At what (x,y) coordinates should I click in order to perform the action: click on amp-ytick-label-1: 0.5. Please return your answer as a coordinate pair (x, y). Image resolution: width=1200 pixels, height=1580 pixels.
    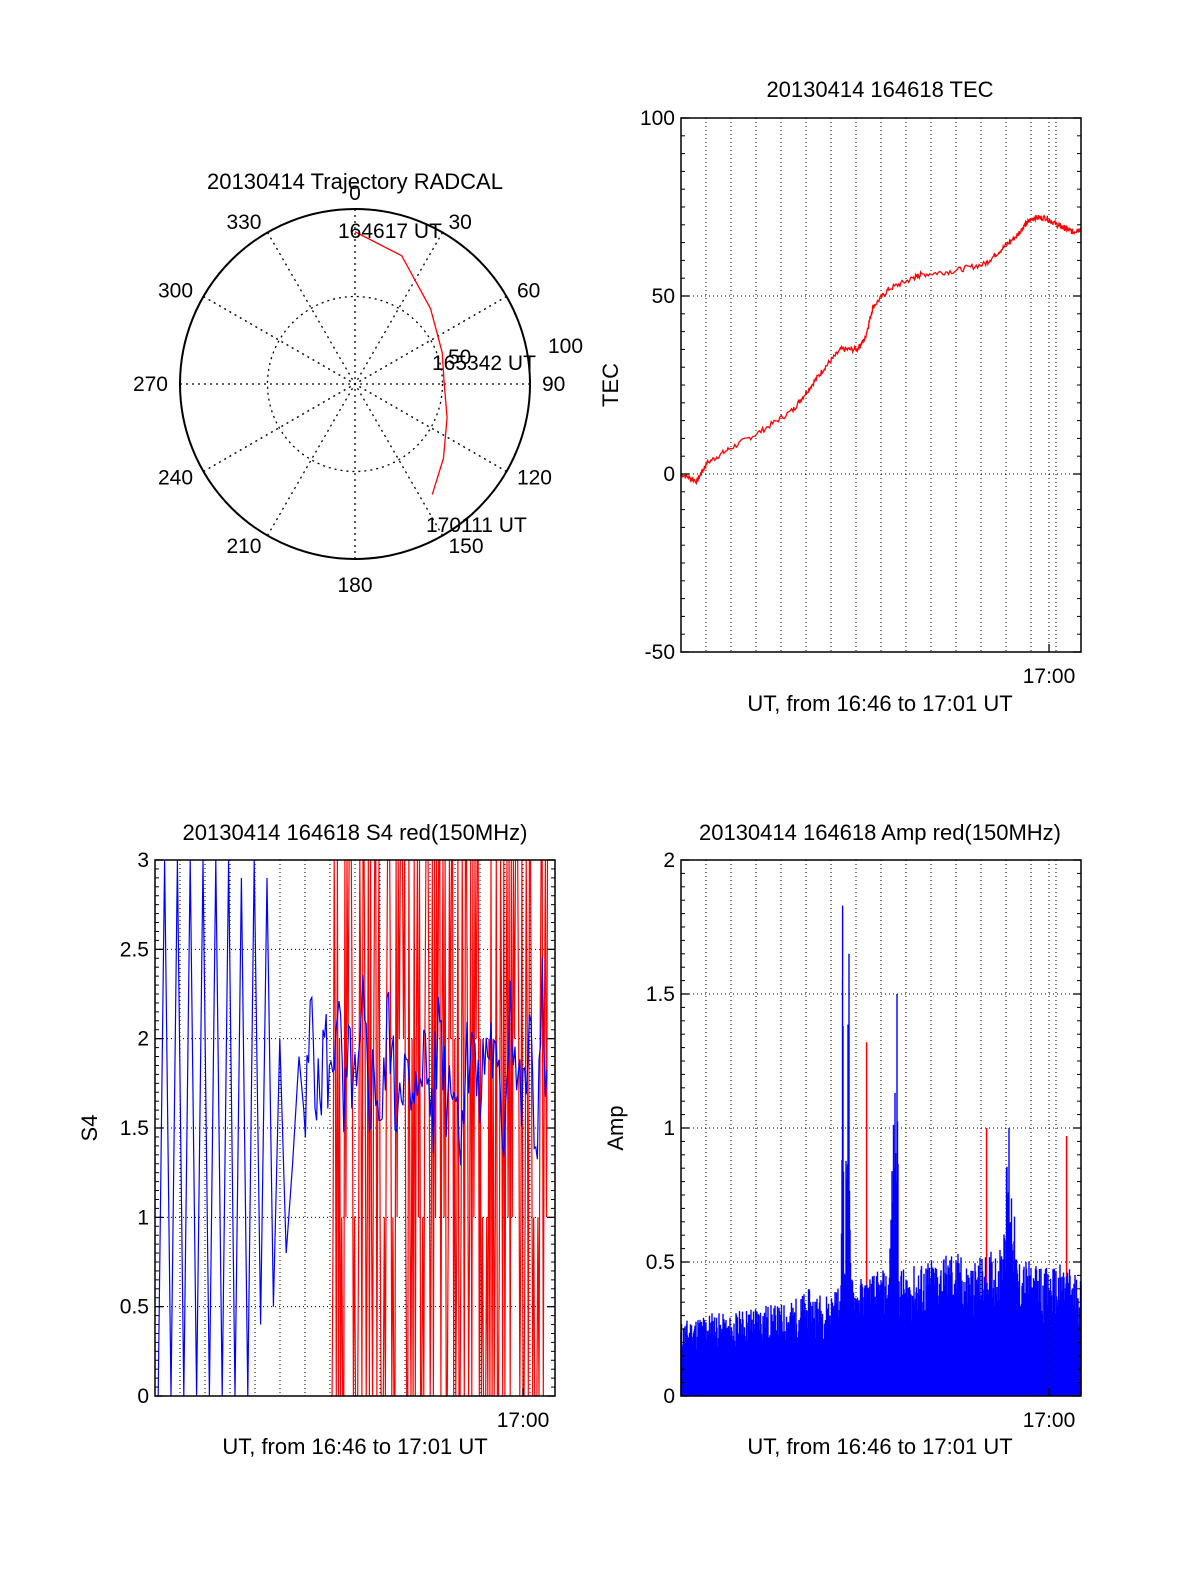
    Looking at the image, I should click on (660, 1262).